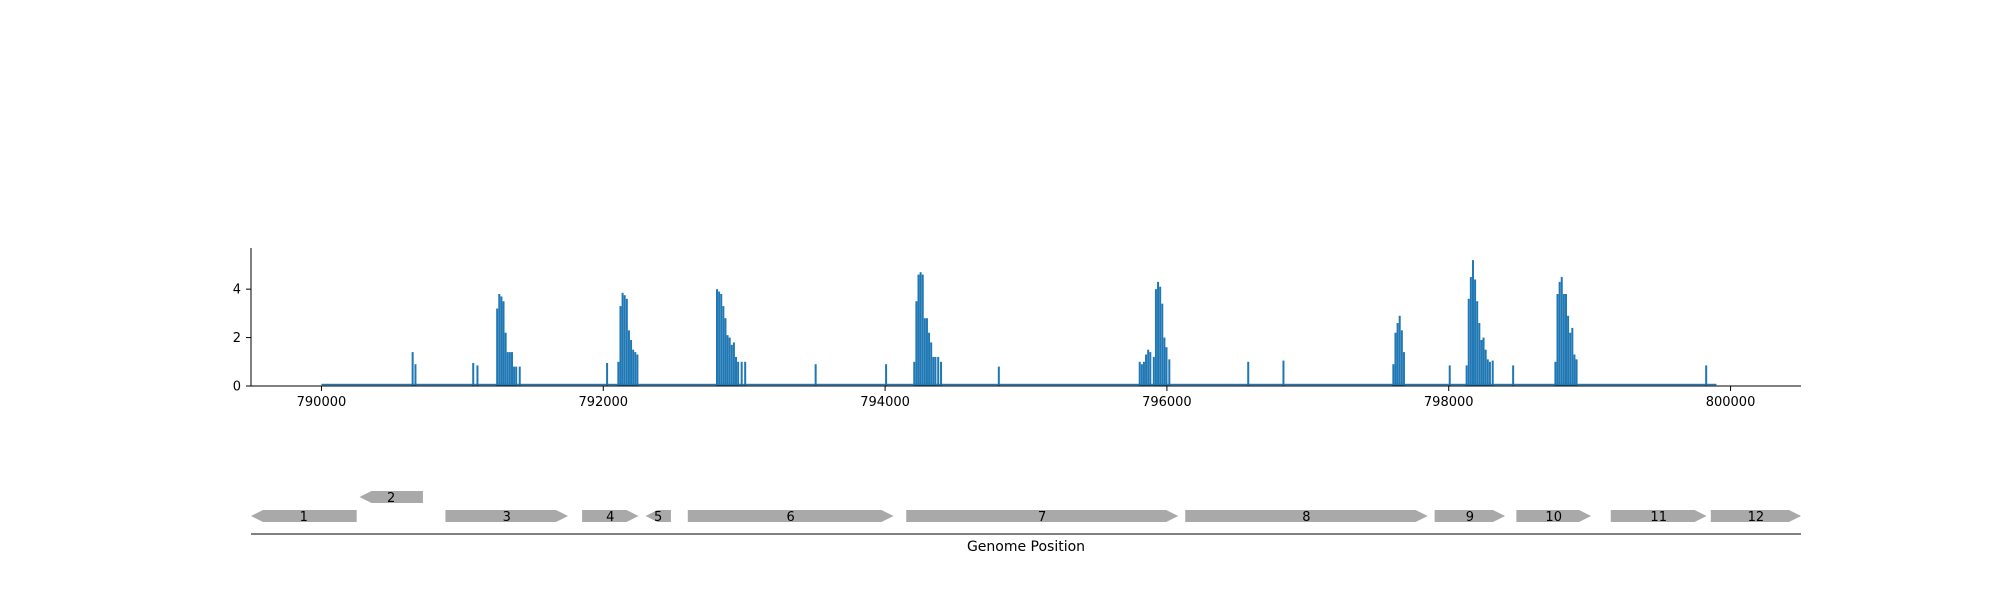  Describe the element at coordinates (1019, 323) in the screenshot. I see `coverage-bars` at that location.